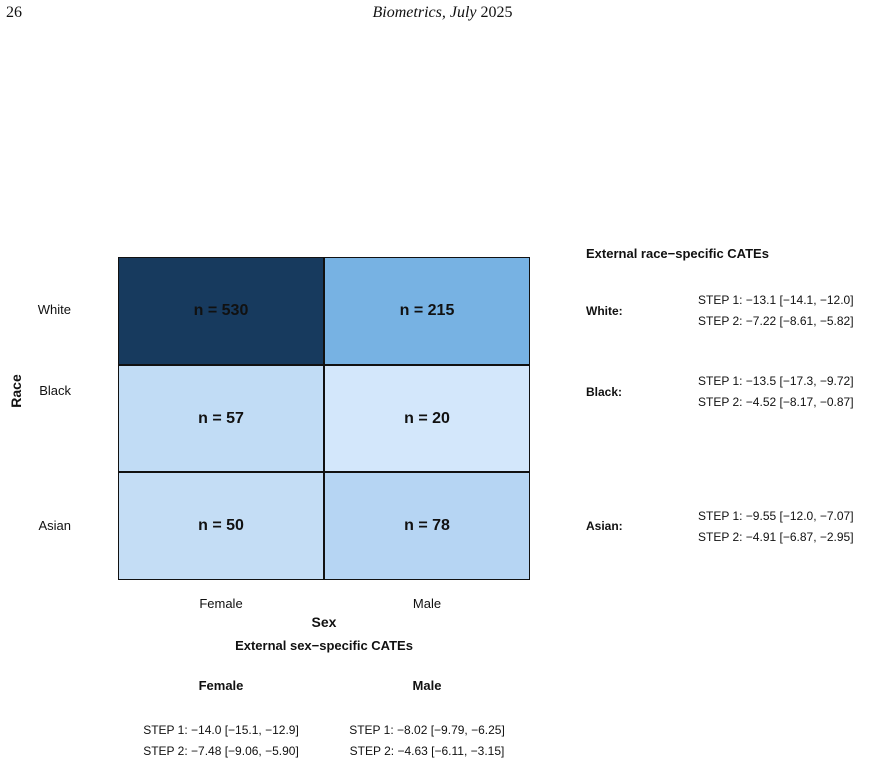 The image size is (885, 766). I want to click on sex-cates-male-heading: Male, so click(427, 685).